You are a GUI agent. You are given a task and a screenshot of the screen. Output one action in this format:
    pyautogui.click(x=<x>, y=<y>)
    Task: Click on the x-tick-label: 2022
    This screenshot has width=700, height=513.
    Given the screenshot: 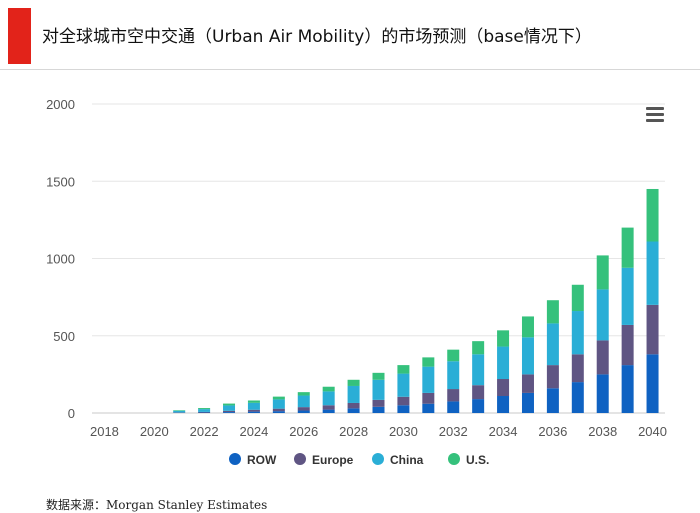 What is the action you would take?
    pyautogui.click(x=204, y=431)
    